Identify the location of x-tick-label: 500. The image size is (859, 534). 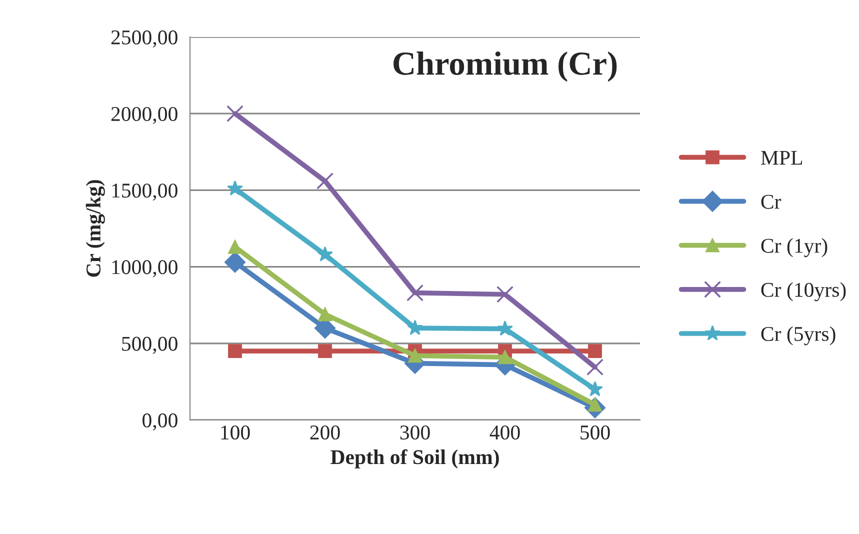
(595, 432).